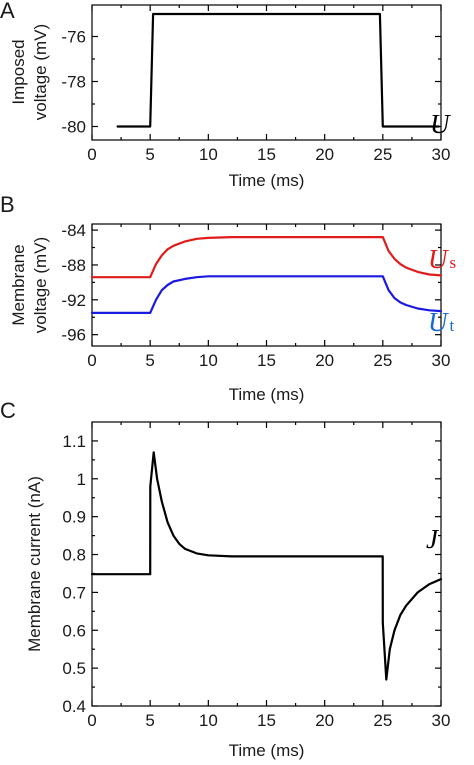  Describe the element at coordinates (74, 555) in the screenshot. I see `y-tick-label: 0.8` at that location.